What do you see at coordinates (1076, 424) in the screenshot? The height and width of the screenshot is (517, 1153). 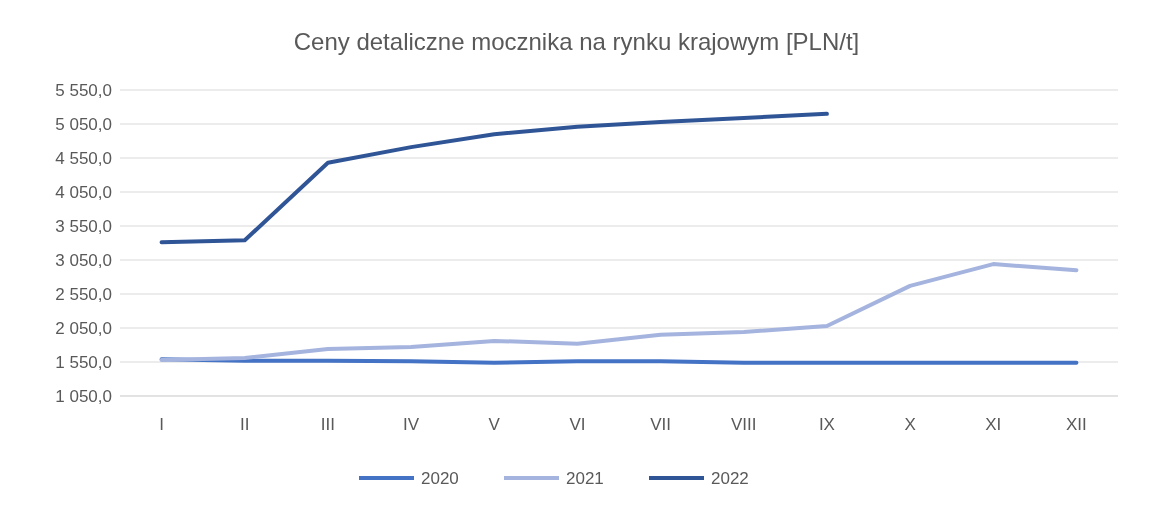 I see `x-tick-label: XII` at bounding box center [1076, 424].